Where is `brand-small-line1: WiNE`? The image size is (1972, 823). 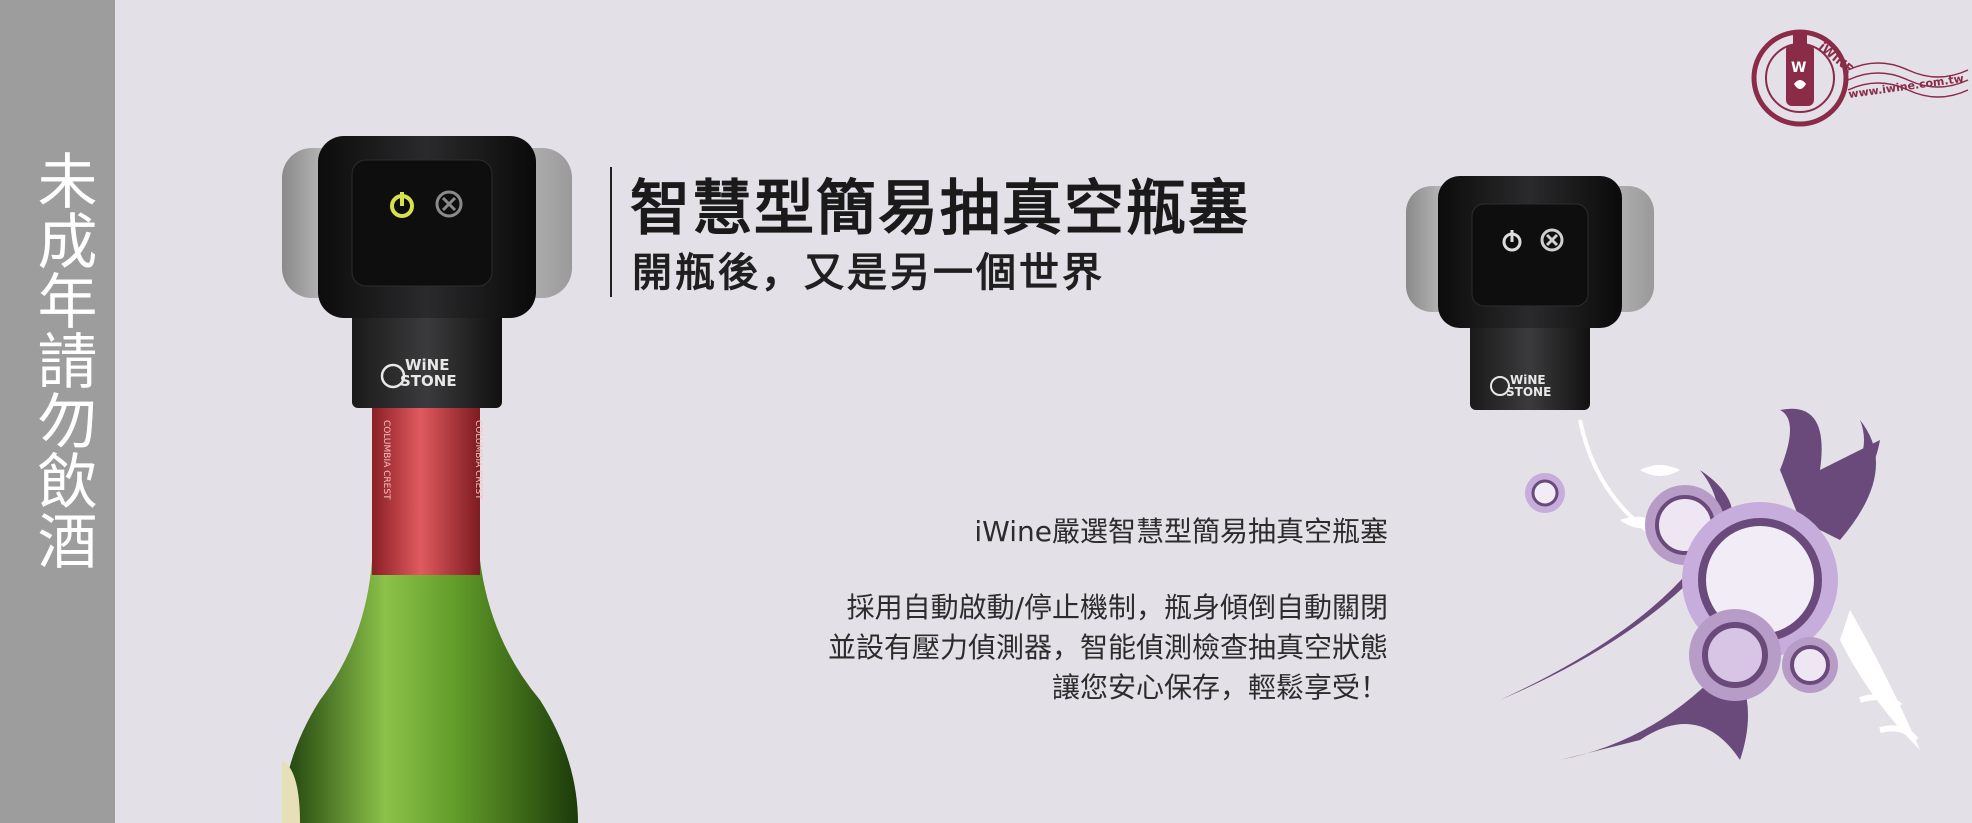 brand-small-line1: WiNE is located at coordinates (1528, 380).